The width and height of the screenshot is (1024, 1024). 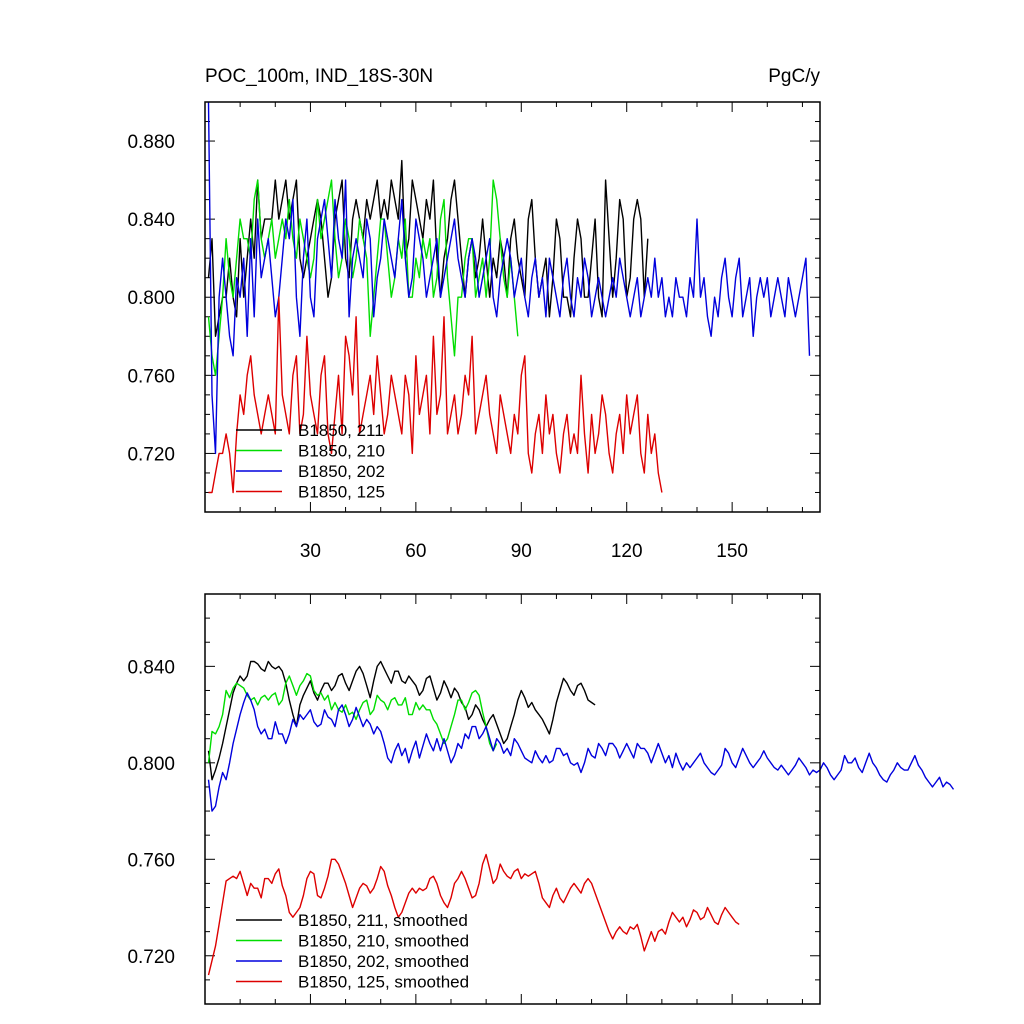 What do you see at coordinates (415, 551) in the screenshot?
I see `x-tick-label: 60` at bounding box center [415, 551].